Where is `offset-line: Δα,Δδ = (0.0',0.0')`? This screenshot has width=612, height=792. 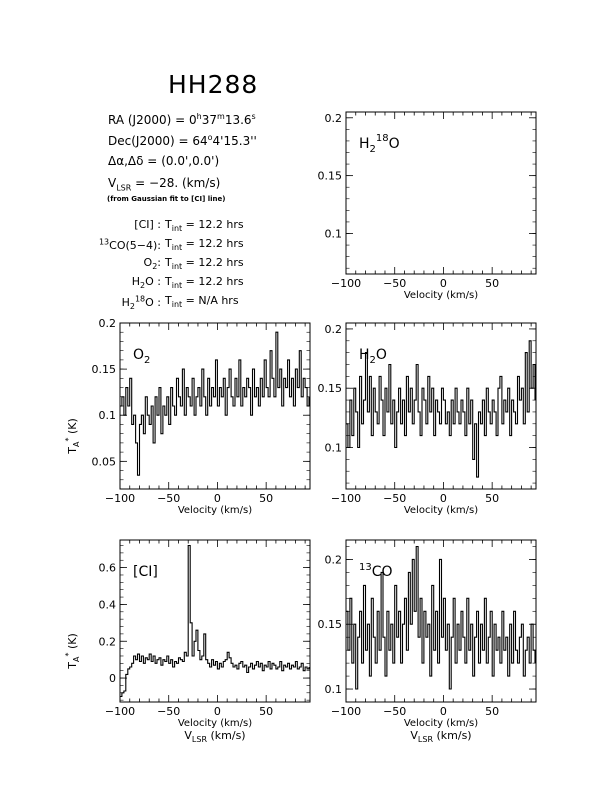
offset-line: Δα,Δδ = (0.0',0.0') is located at coordinates (163, 161).